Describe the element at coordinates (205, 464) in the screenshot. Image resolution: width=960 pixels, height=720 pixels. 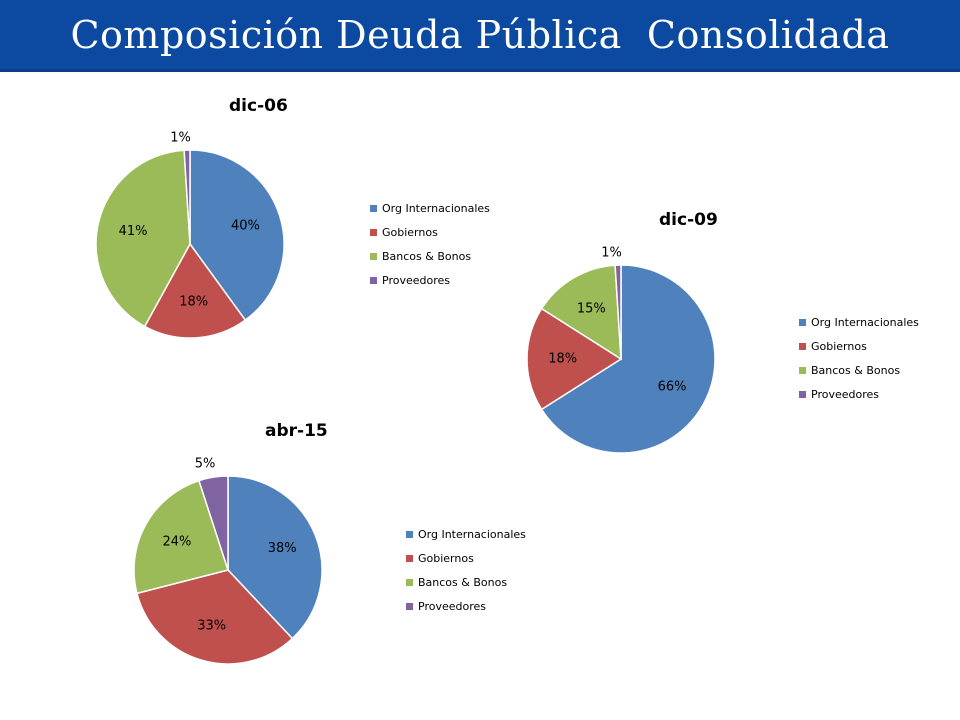
I see `data-label-proveedores: 5%` at that location.